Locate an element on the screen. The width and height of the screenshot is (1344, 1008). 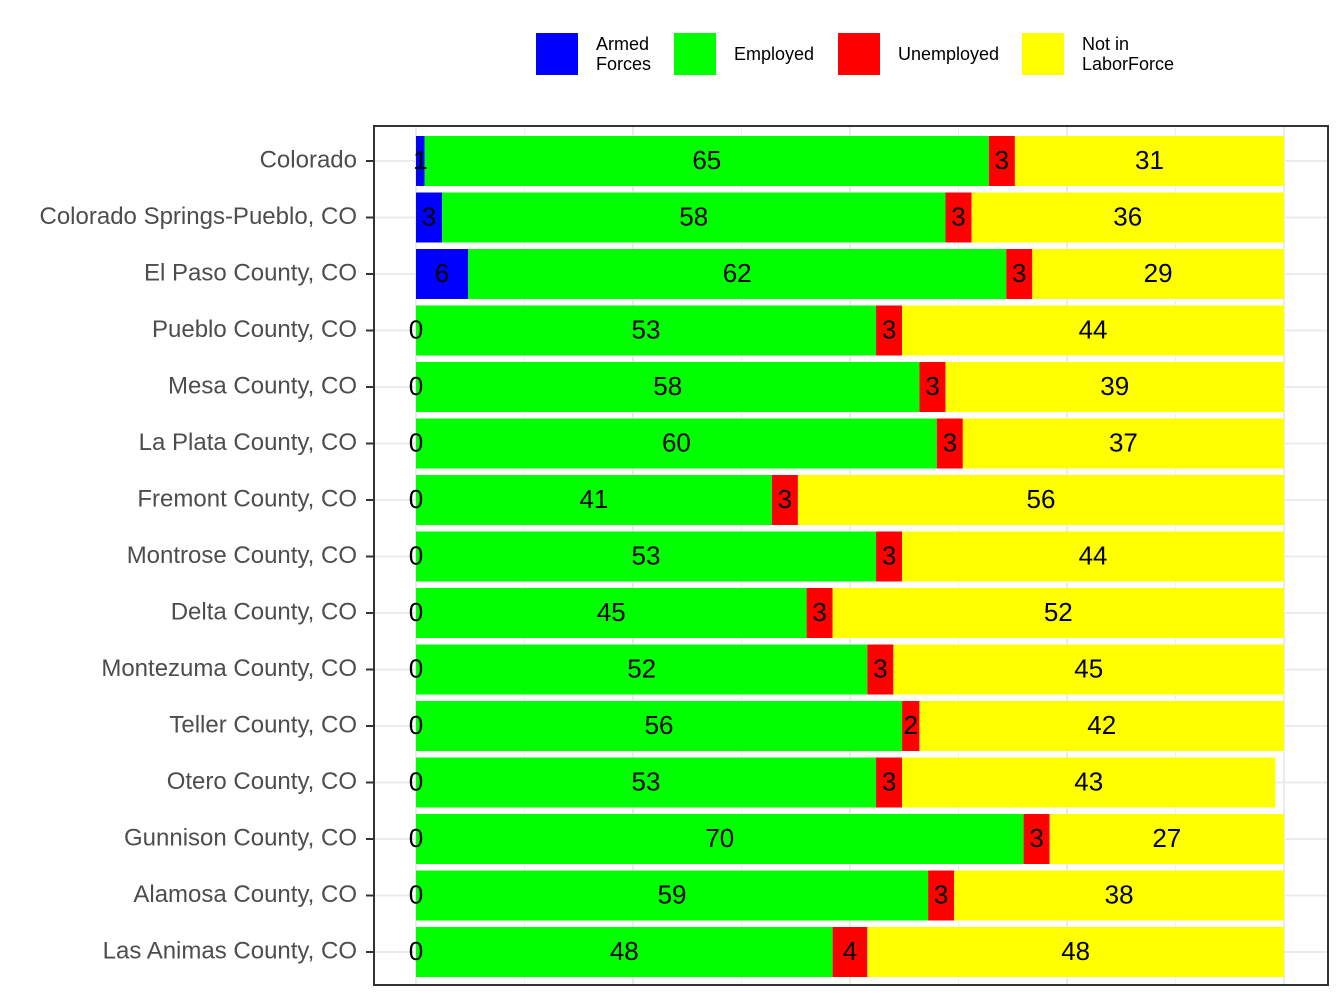
y-tick-label: El Paso County, CO is located at coordinates (250, 272).